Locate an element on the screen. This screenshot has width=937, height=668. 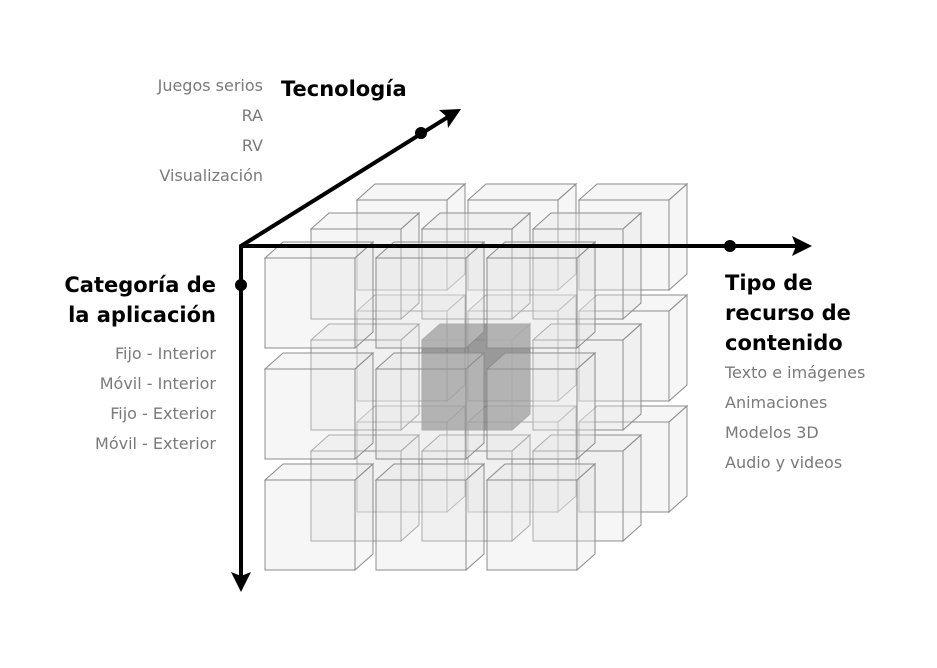
technology-axis-title: Tecnología is located at coordinates (344, 89).